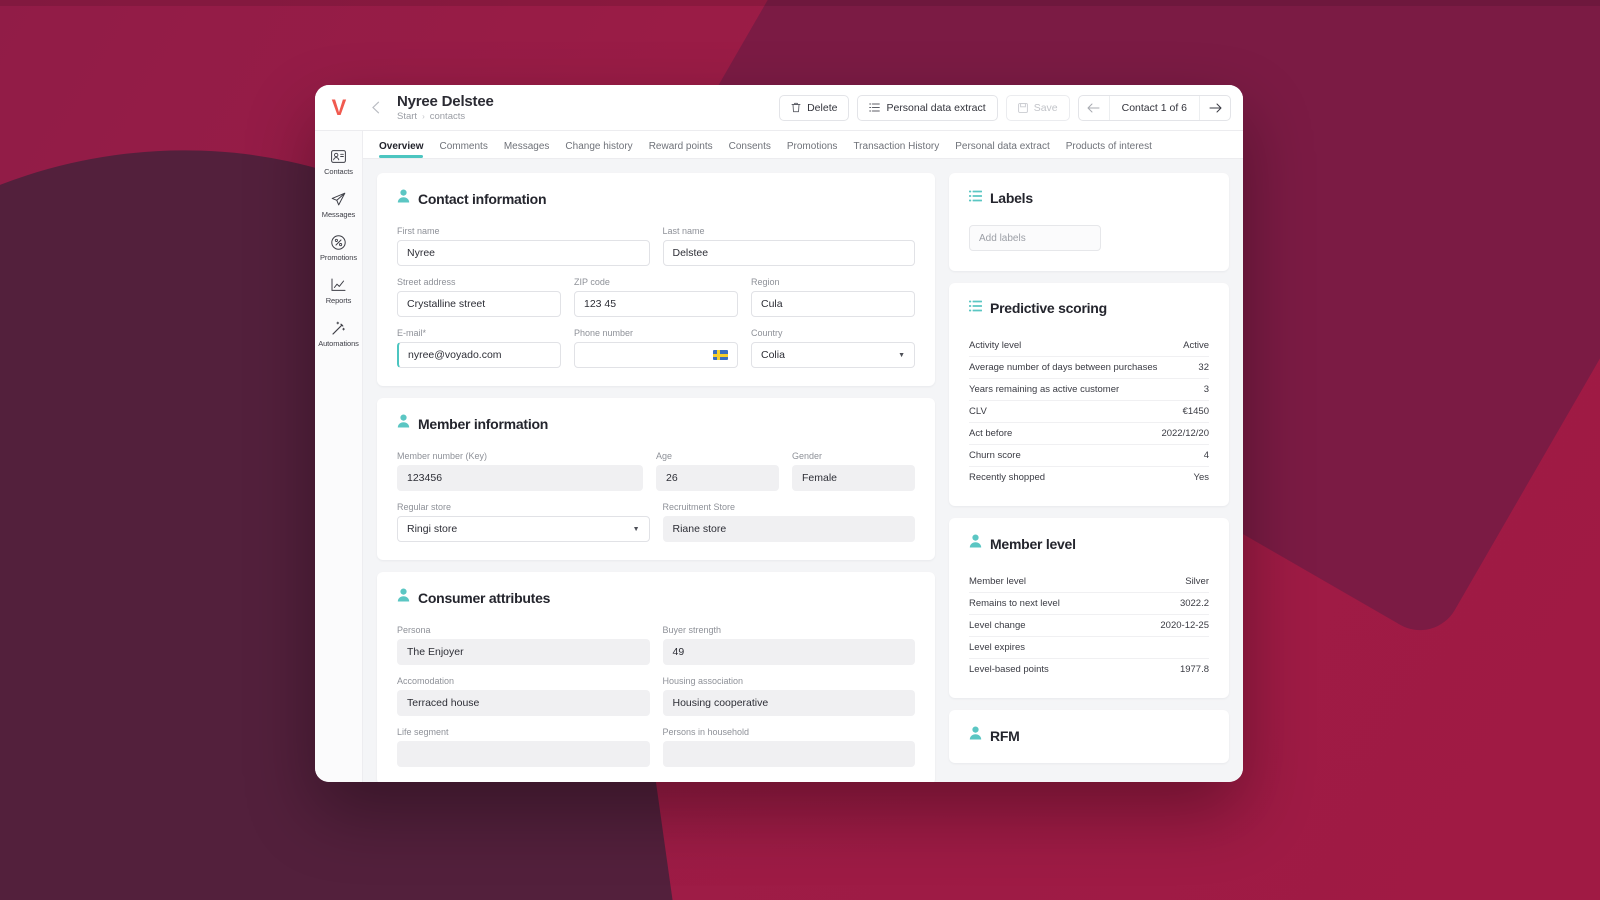 Image resolution: width=1600 pixels, height=900 pixels. Describe the element at coordinates (599, 146) in the screenshot. I see `tab-change-history: Change history` at that location.